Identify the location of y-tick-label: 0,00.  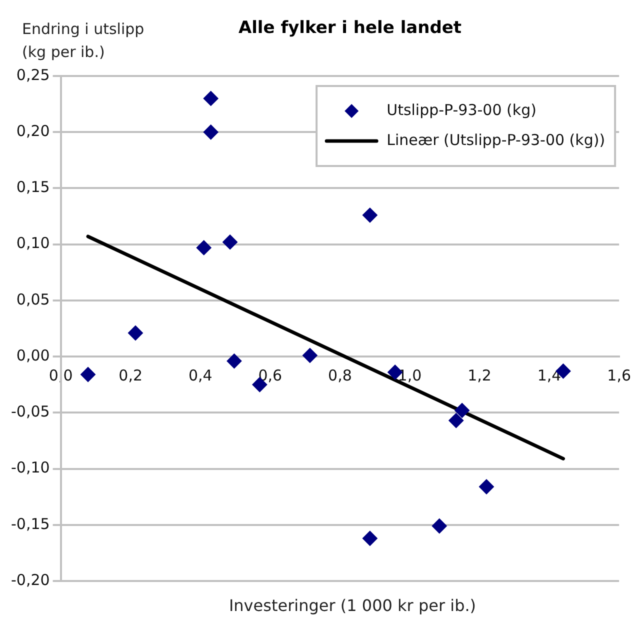
(33, 355).